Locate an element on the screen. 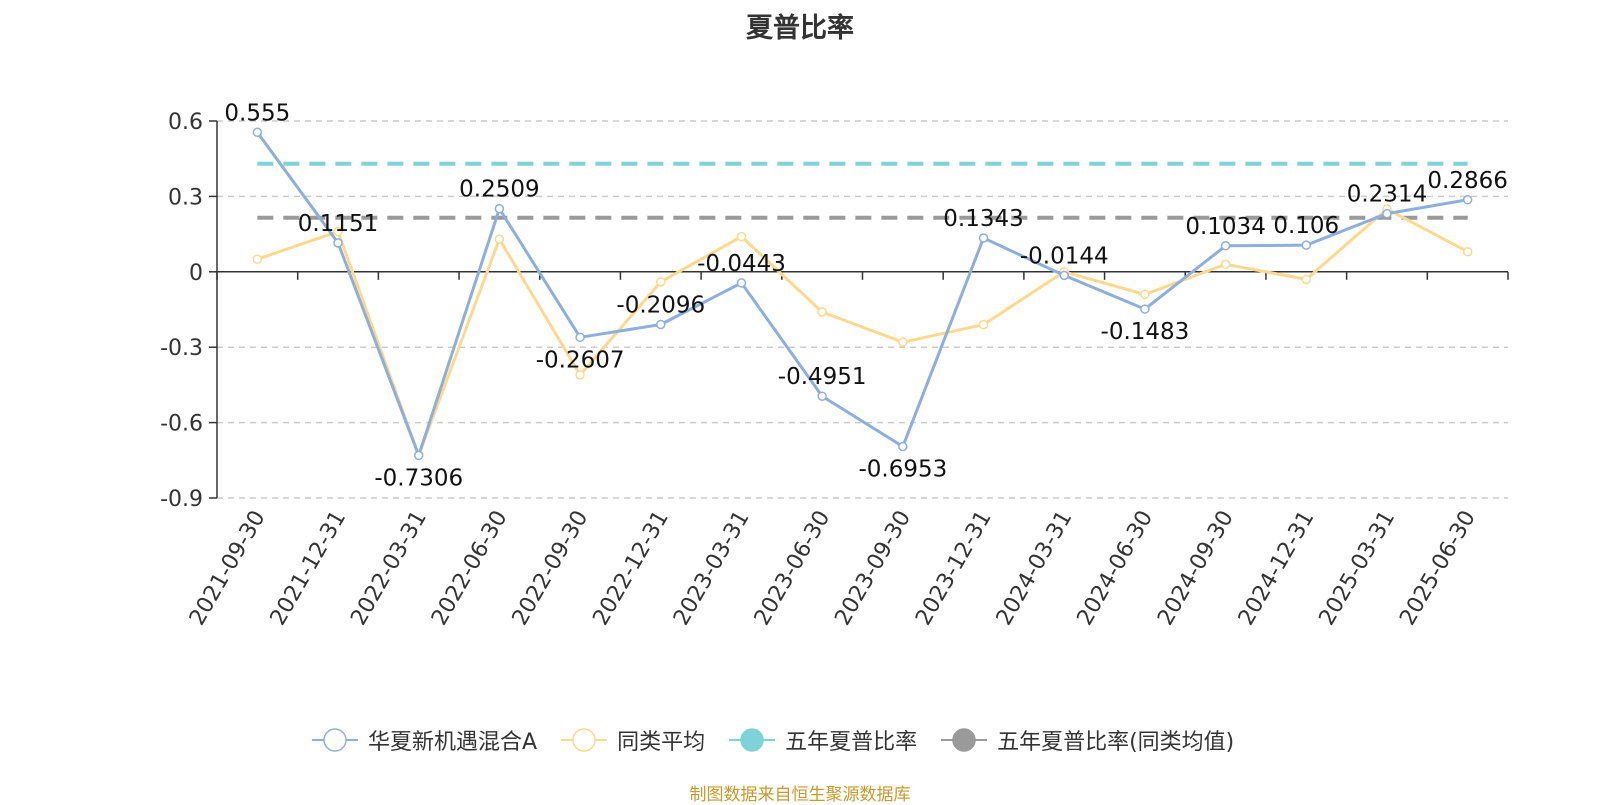 The image size is (1600, 805). x-tick-label: 2021-09-30 is located at coordinates (228, 568).